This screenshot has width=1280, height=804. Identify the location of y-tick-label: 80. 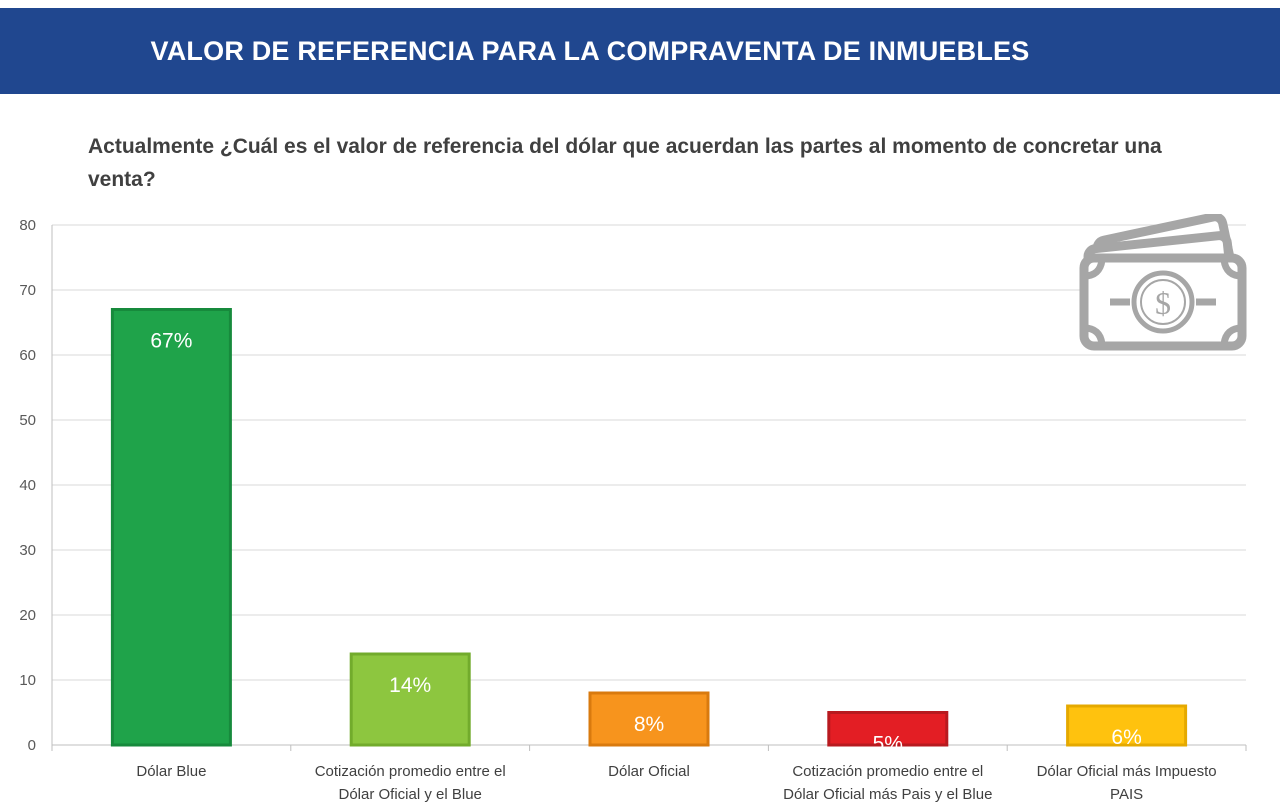
(27, 225).